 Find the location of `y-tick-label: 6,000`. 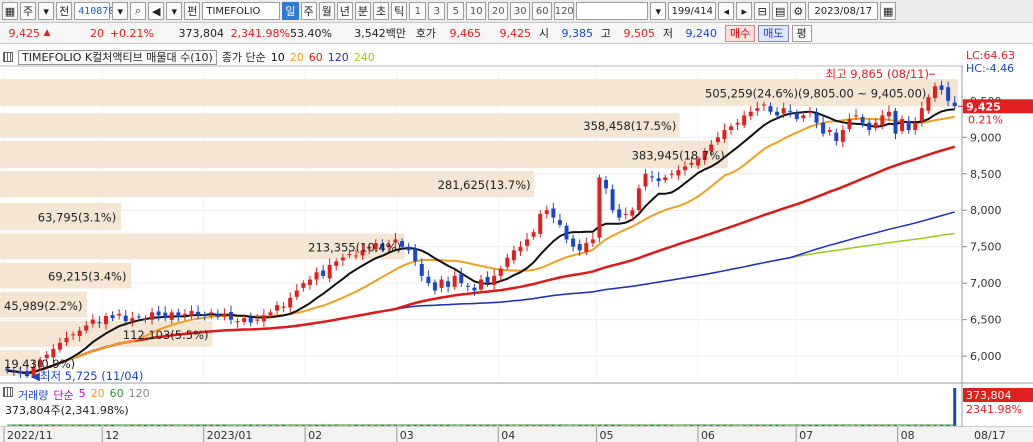

y-tick-label: 6,000 is located at coordinates (986, 356).